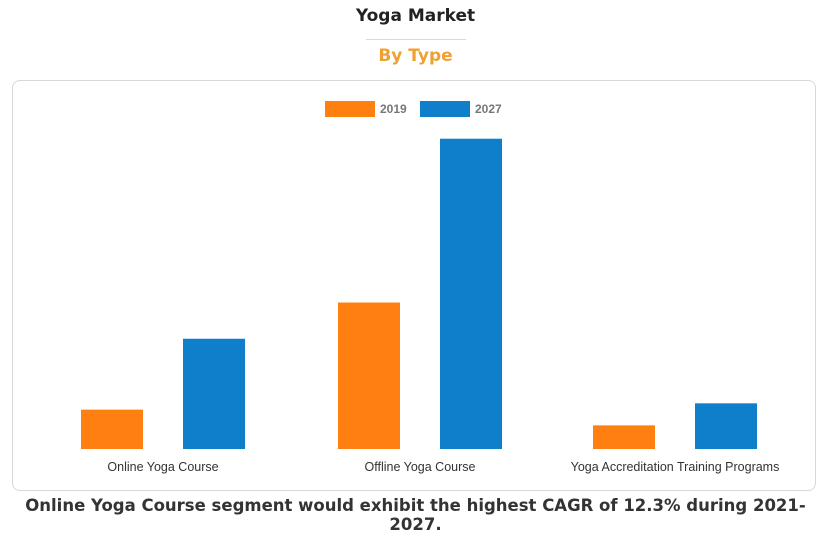 The width and height of the screenshot is (831, 534). Describe the element at coordinates (415, 56) in the screenshot. I see `chart-subtitle: By Type` at that location.